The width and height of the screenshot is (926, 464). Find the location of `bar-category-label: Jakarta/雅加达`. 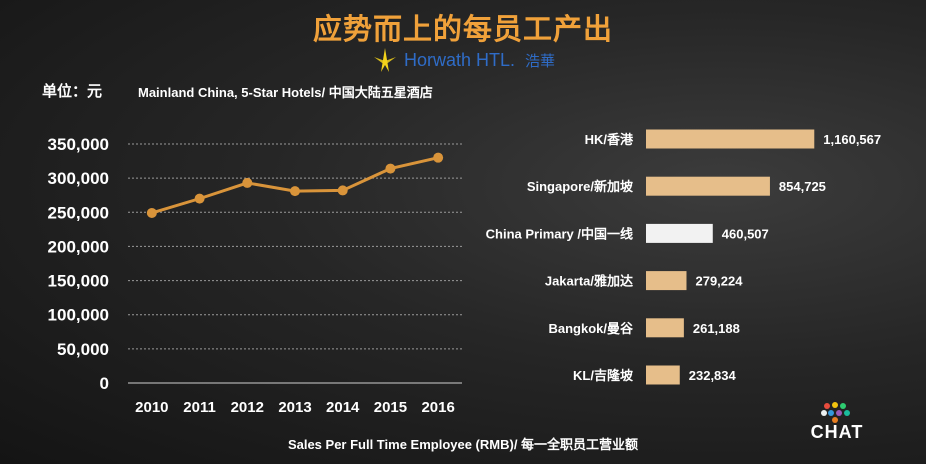

bar-category-label: Jakarta/雅加达 is located at coordinates (589, 281).